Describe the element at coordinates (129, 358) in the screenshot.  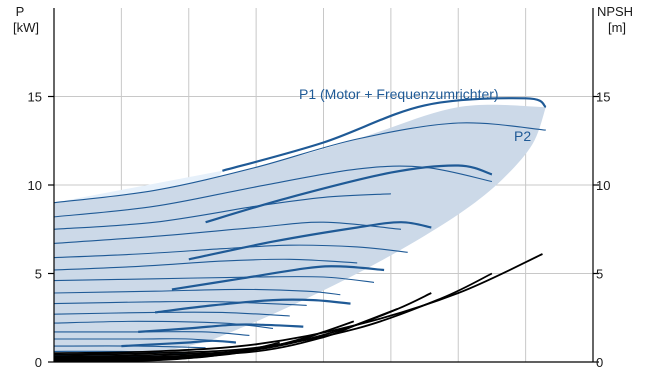
I see `npsh-curve` at that location.